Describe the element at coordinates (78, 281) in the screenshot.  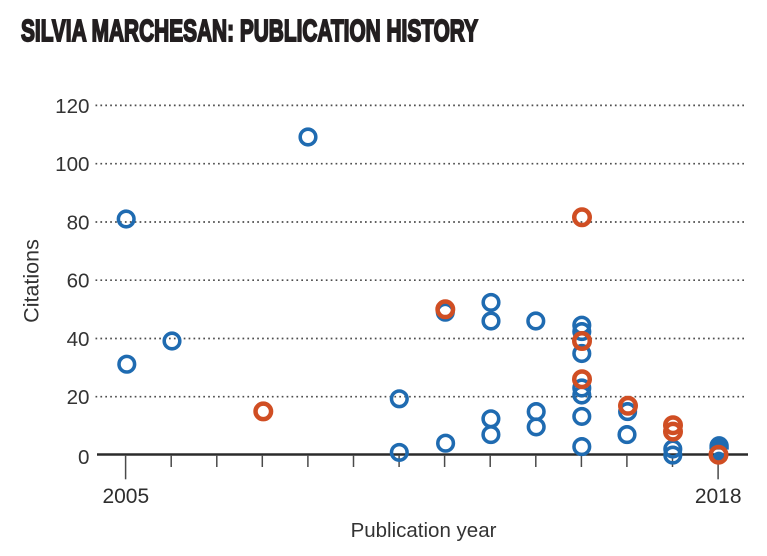
I see `svg-text: 60` at that location.